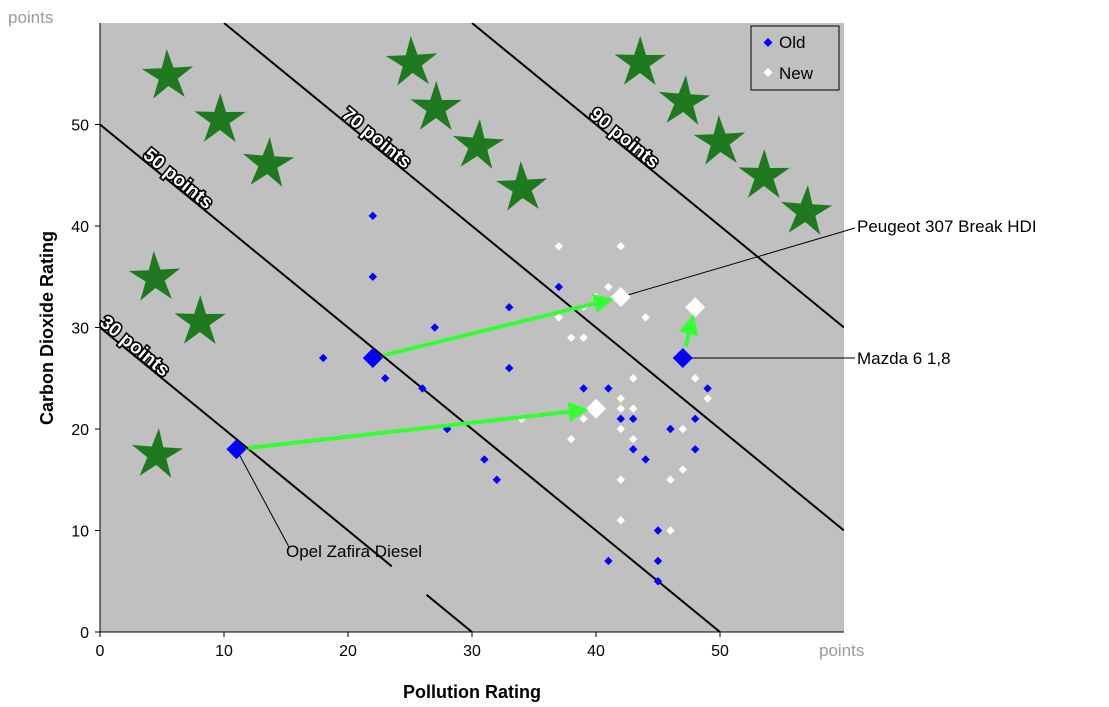 The width and height of the screenshot is (1109, 707). Describe the element at coordinates (841, 650) in the screenshot. I see `x-axis-unit: points` at that location.